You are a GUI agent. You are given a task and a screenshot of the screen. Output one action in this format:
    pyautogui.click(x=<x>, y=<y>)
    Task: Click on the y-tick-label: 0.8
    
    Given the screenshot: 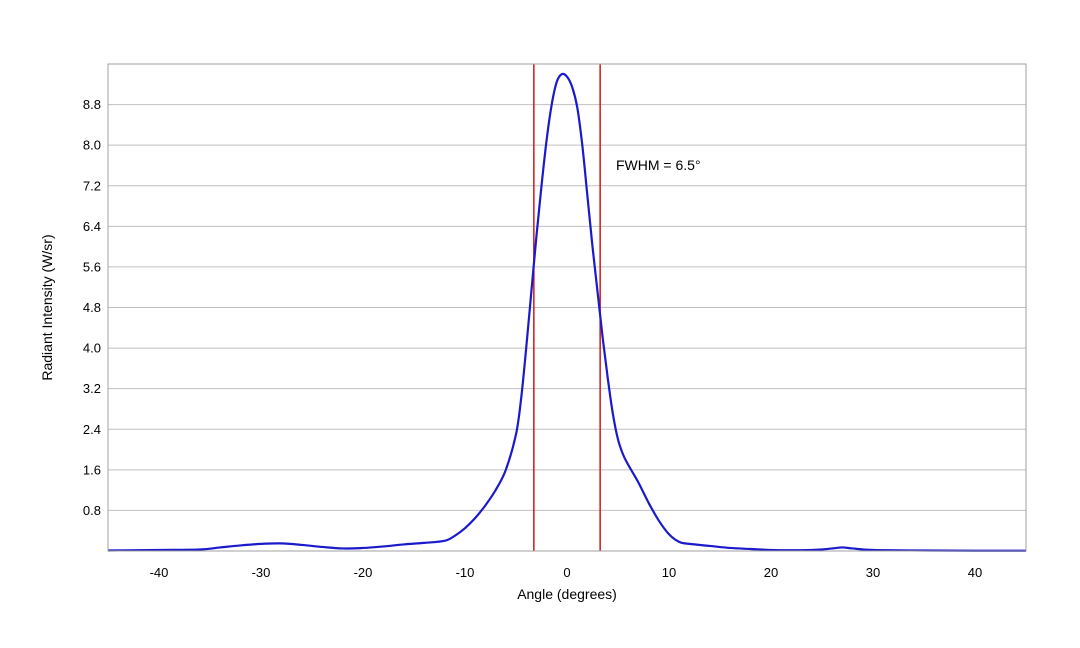 What is the action you would take?
    pyautogui.click(x=92, y=510)
    